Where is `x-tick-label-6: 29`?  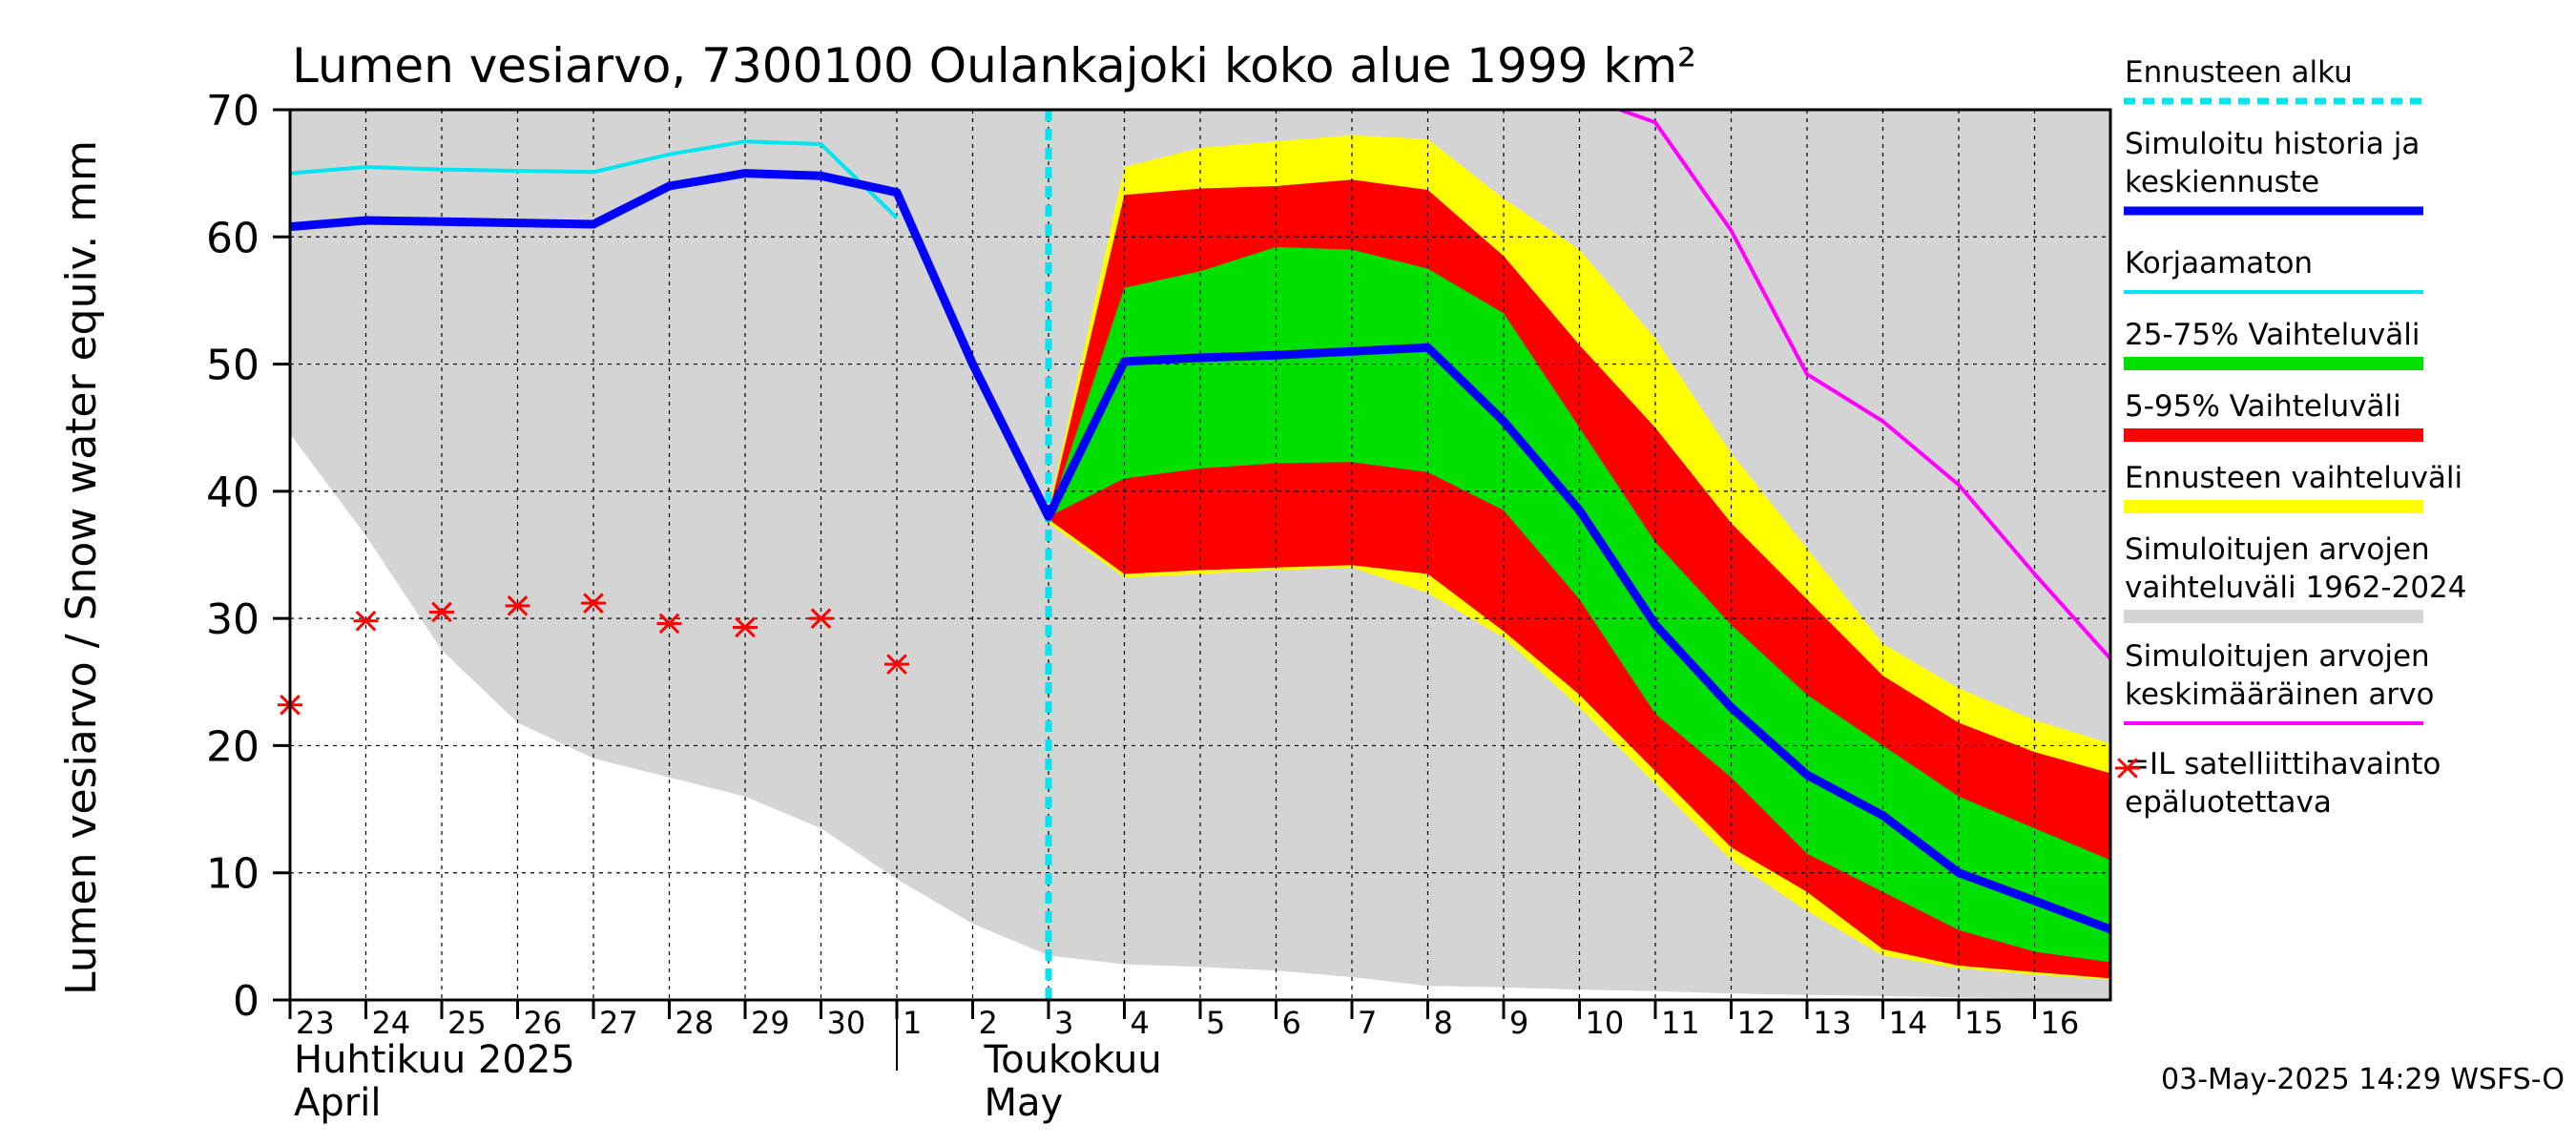 x-tick-label-6: 29 is located at coordinates (770, 1023).